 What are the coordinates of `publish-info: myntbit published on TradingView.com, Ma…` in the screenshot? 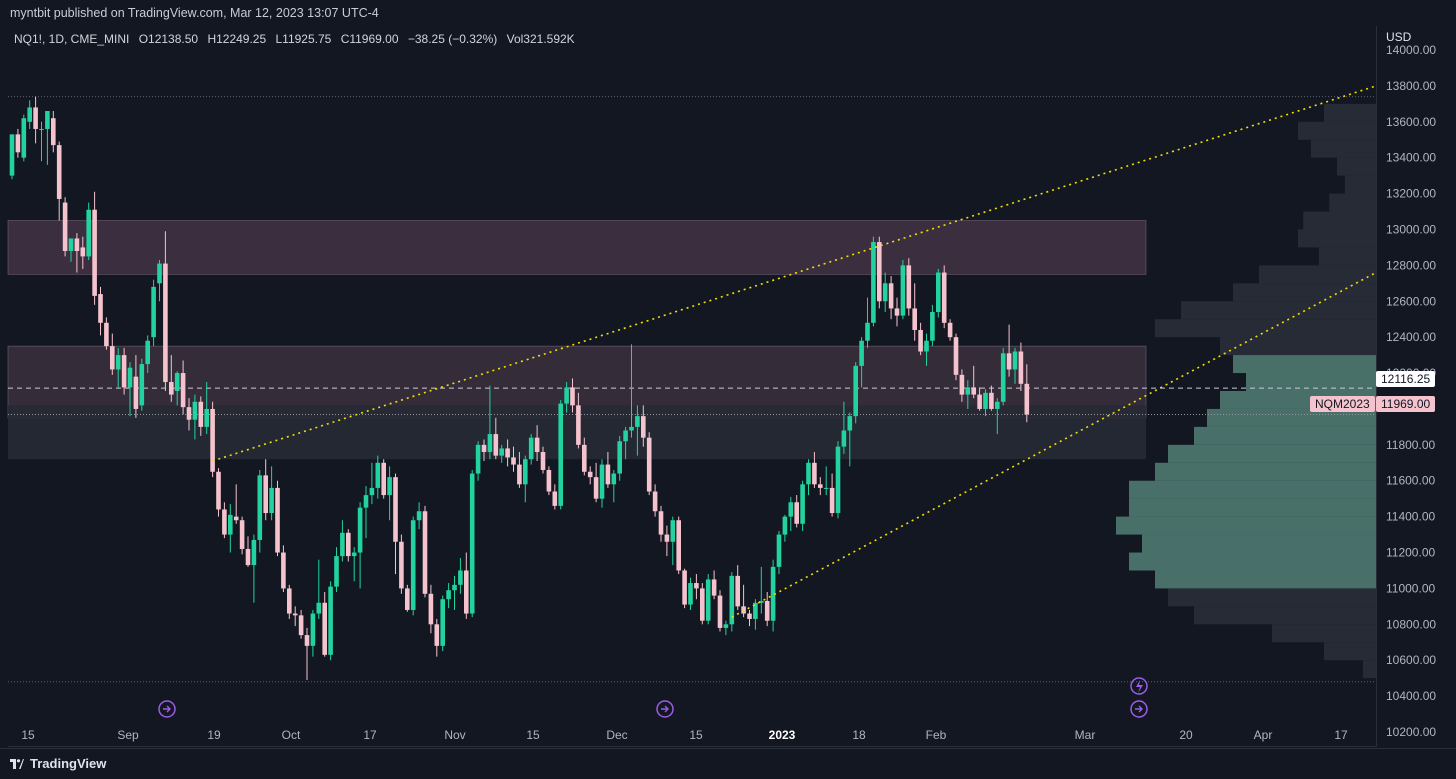 It's located at (194, 13).